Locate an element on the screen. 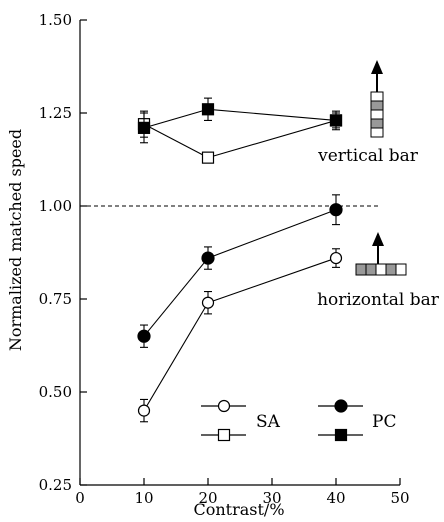 The image size is (444, 522). series-pc-square-filled is located at coordinates (240, 120).